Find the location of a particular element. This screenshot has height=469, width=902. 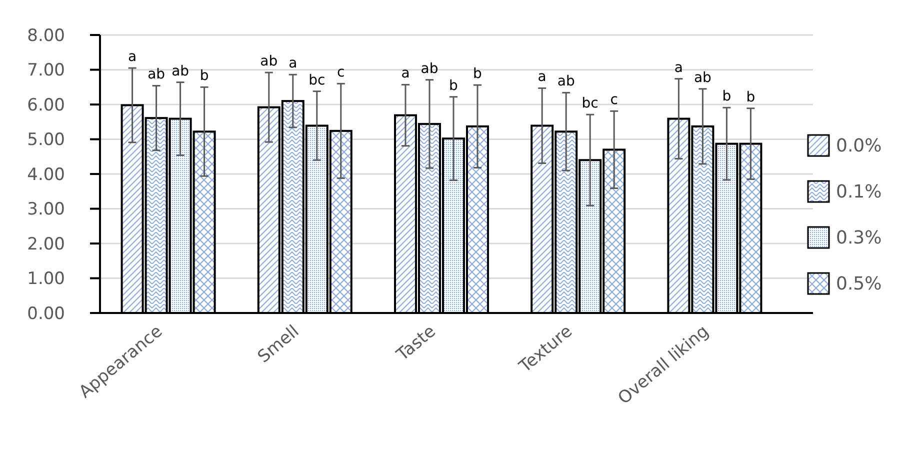

y-tick-label: 8.00 is located at coordinates (46, 36).